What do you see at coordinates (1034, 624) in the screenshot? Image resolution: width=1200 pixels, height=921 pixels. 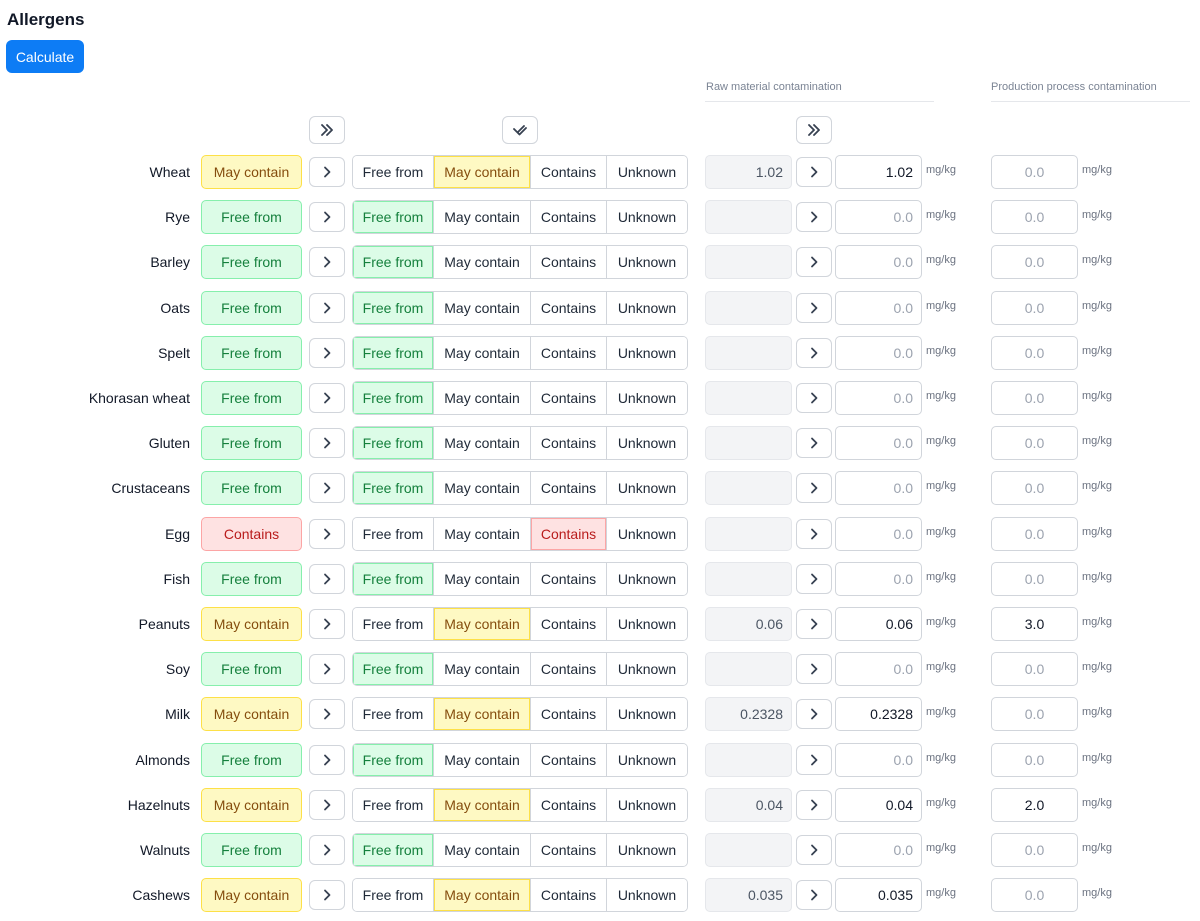 I see `process-contamination-input: 3.0` at bounding box center [1034, 624].